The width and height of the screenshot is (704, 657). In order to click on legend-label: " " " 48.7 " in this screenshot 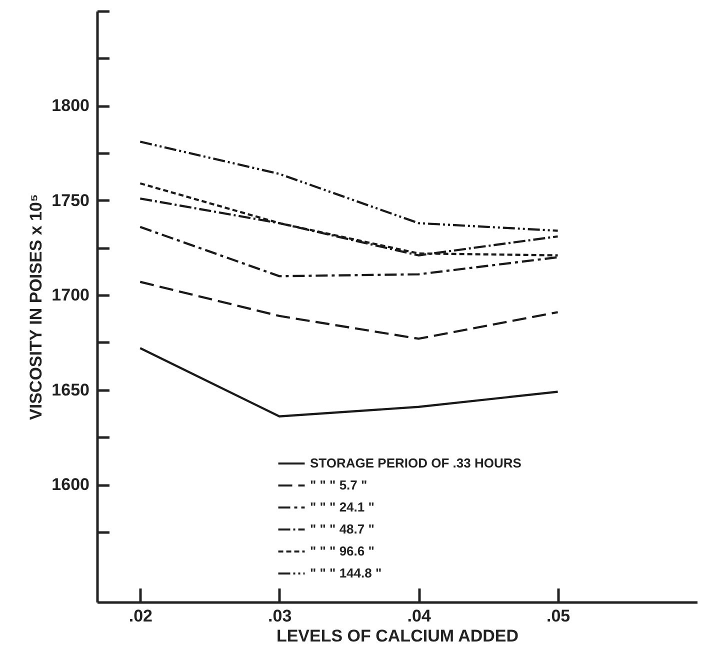, I will do `click(342, 529)`.